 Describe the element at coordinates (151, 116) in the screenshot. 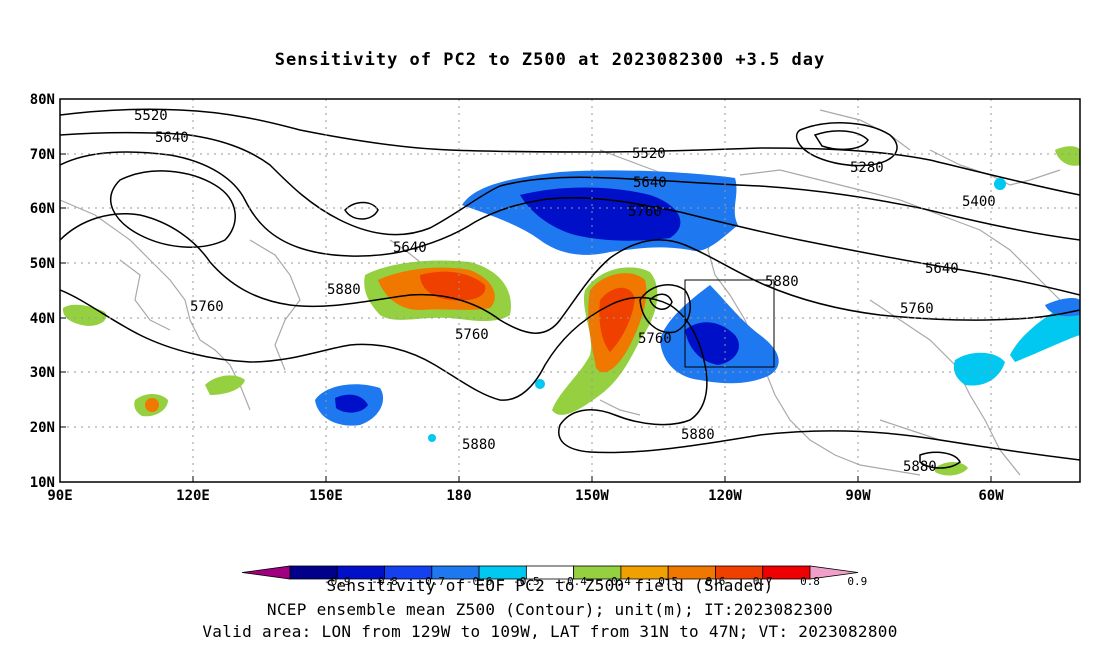

I see `contour-label: 5520` at that location.